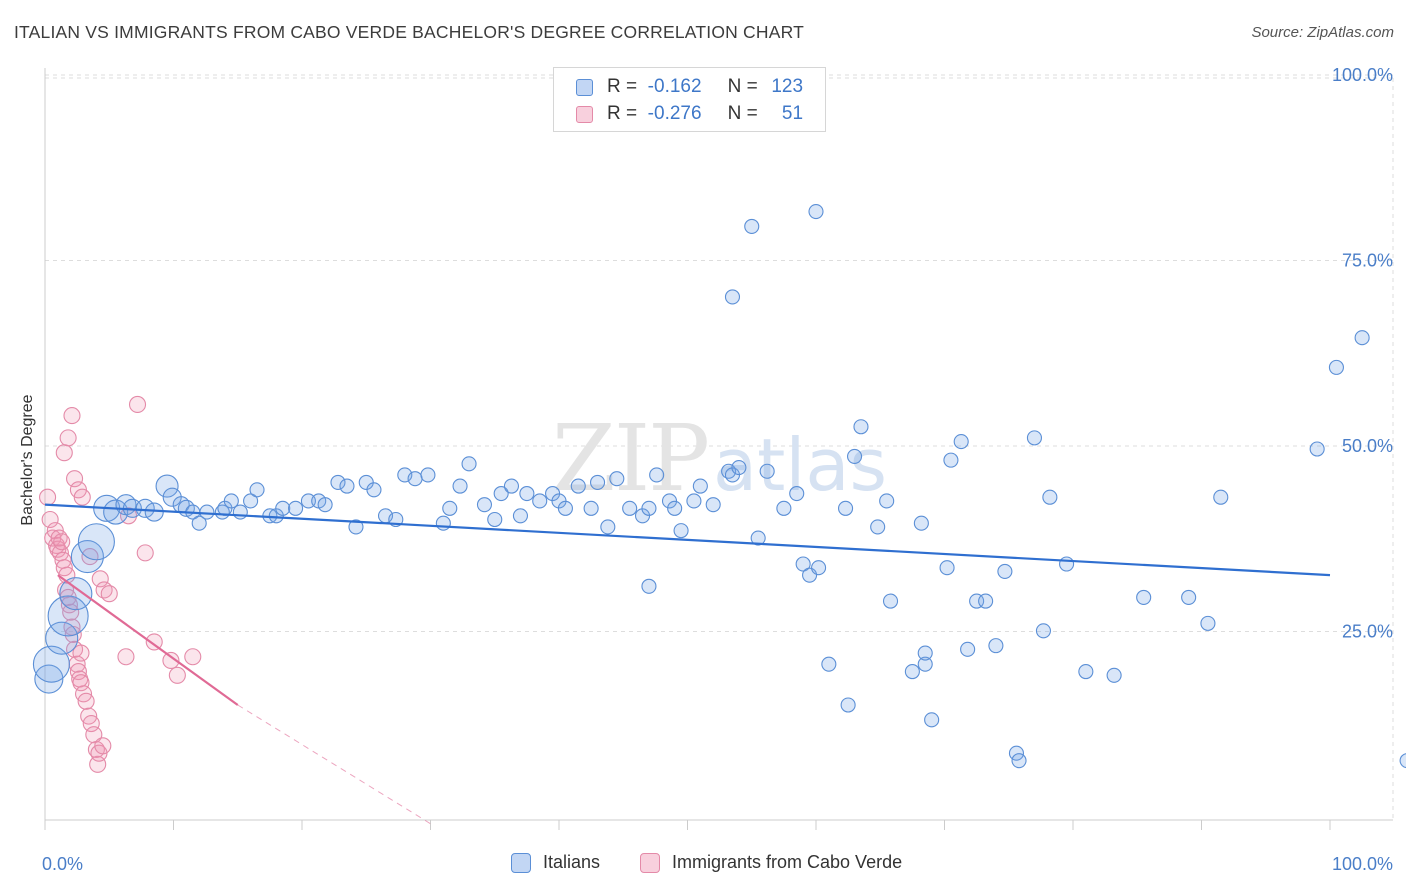 The height and width of the screenshot is (892, 1406). I want to click on bottom-legend-italians: Italians, so click(555, 862).